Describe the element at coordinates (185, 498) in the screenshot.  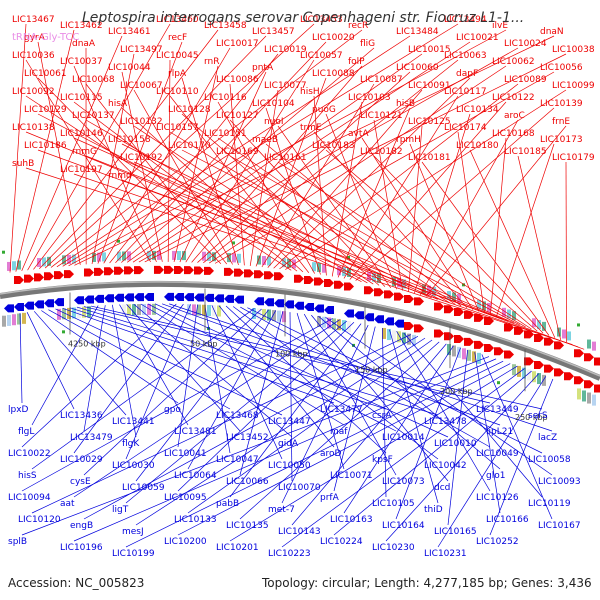
I see `reverse-gene-label: LIC10095` at that location.